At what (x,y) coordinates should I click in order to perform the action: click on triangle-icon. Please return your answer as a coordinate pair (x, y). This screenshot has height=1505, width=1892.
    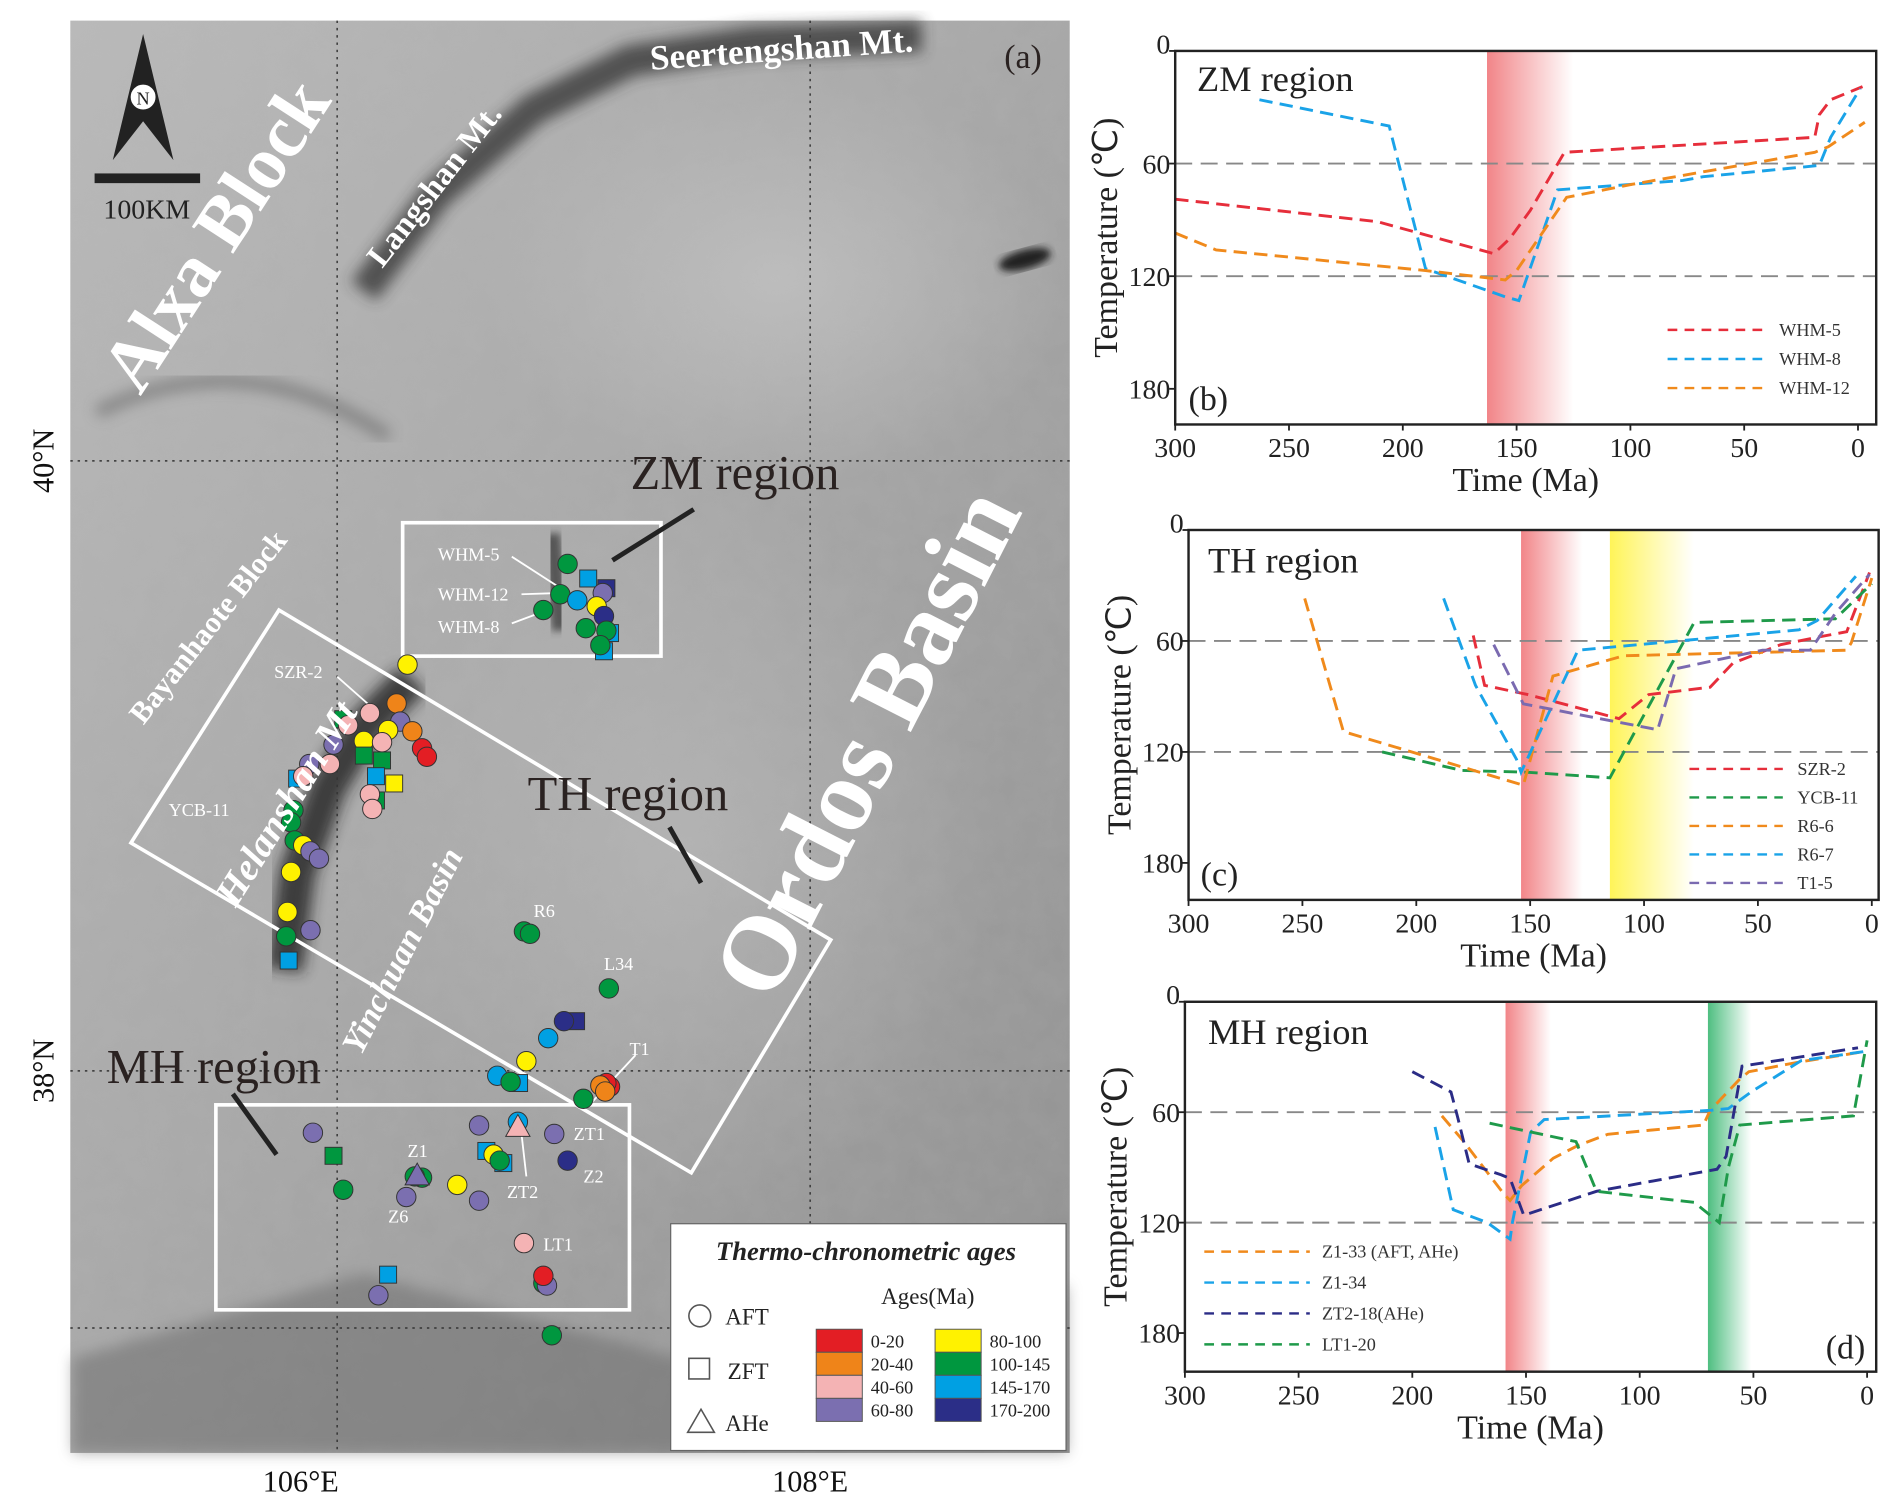
    Looking at the image, I should click on (701, 1420).